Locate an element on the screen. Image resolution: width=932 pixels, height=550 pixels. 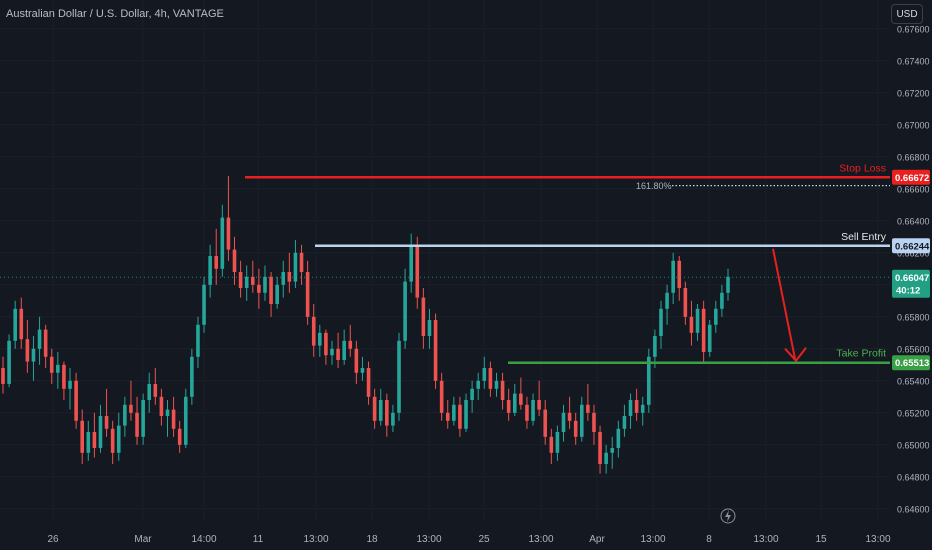
x-tick-label: 25 is located at coordinates (484, 539).